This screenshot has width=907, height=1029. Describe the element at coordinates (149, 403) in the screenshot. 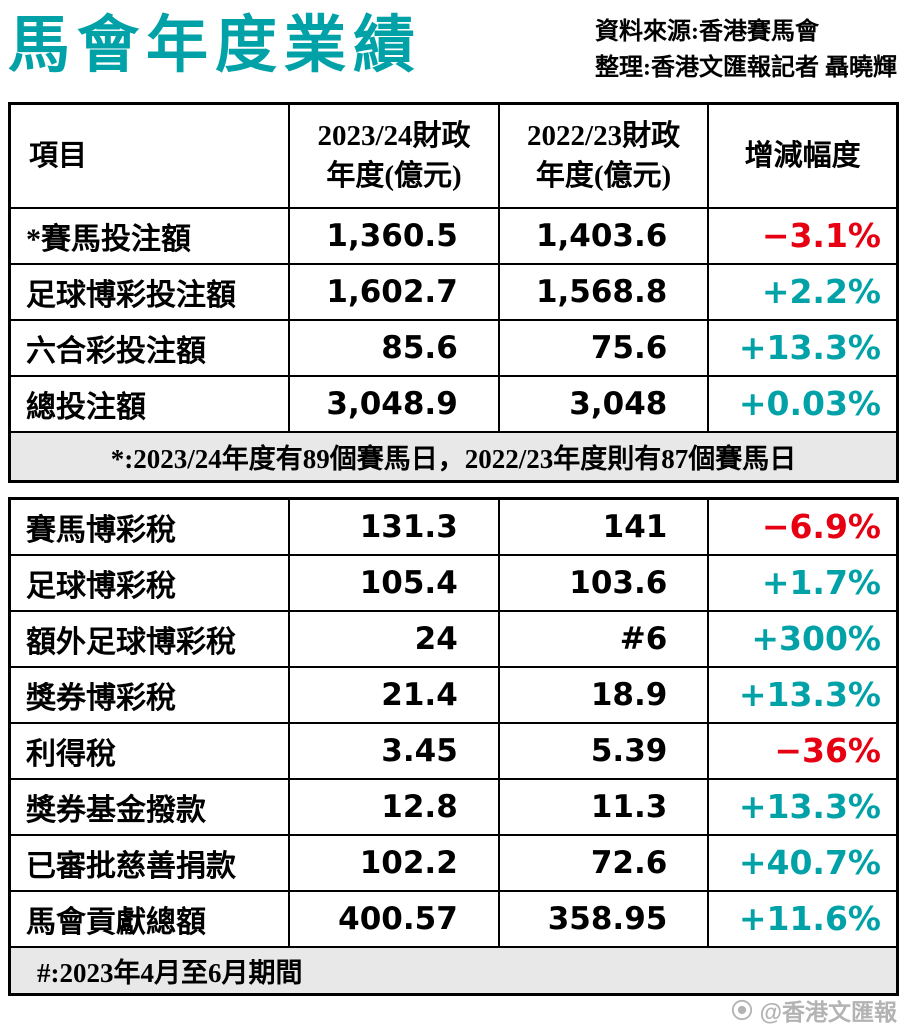

I see `row-label: 總投注額` at that location.